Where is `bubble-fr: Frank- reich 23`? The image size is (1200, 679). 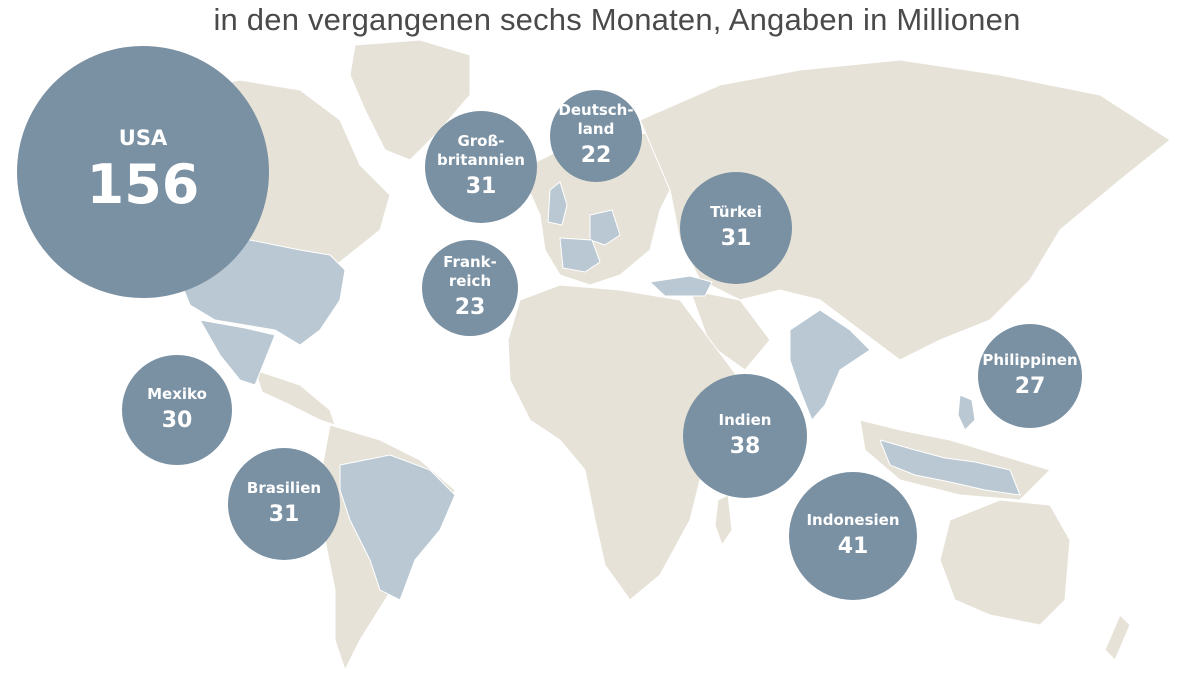
bubble-fr: Frank- reich 23 is located at coordinates (470, 288).